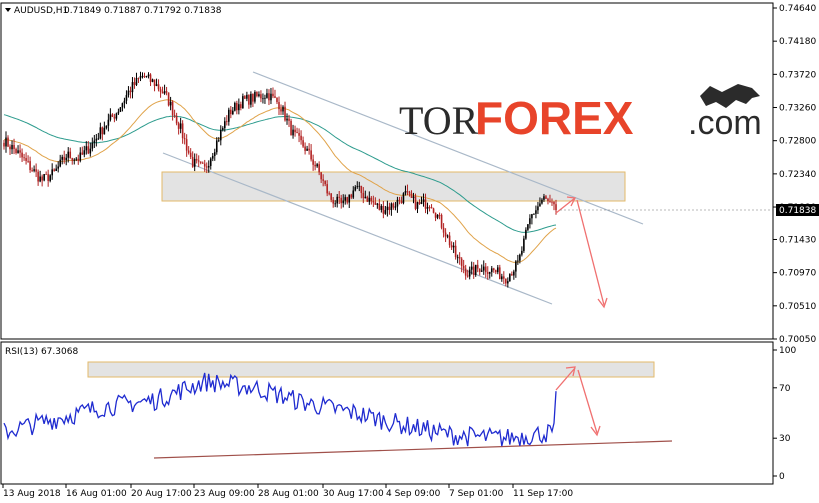 The image size is (819, 503). I want to click on channel-upper-line, so click(448, 148).